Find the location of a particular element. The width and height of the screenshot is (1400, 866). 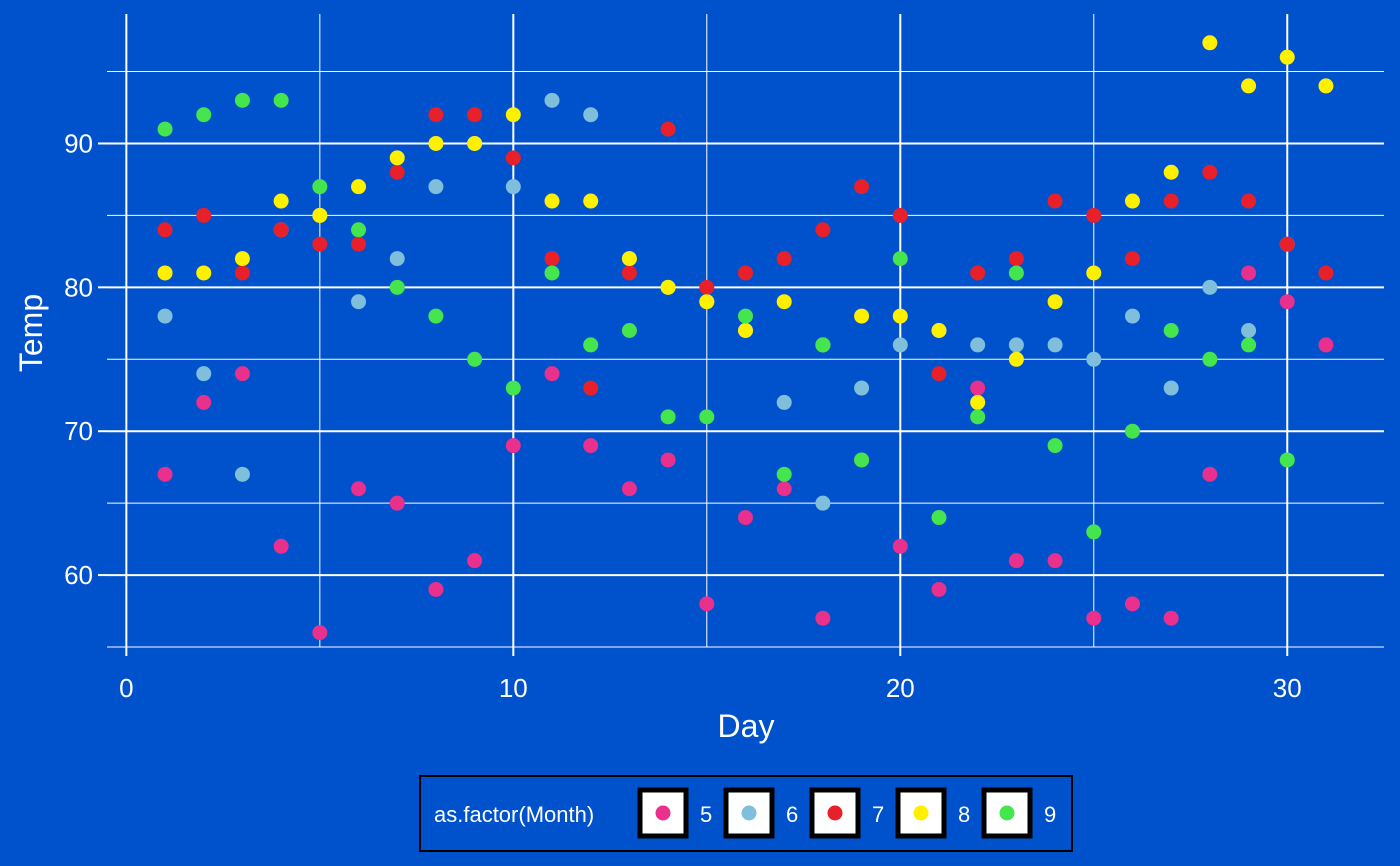

x-tick-label: 20 is located at coordinates (900, 688).